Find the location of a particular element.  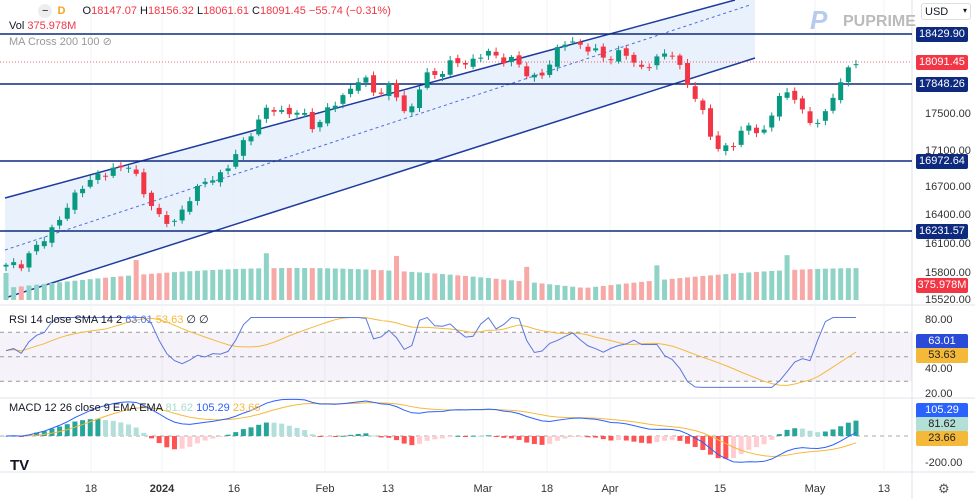

volume-value-label: 375.978M is located at coordinates (942, 285).